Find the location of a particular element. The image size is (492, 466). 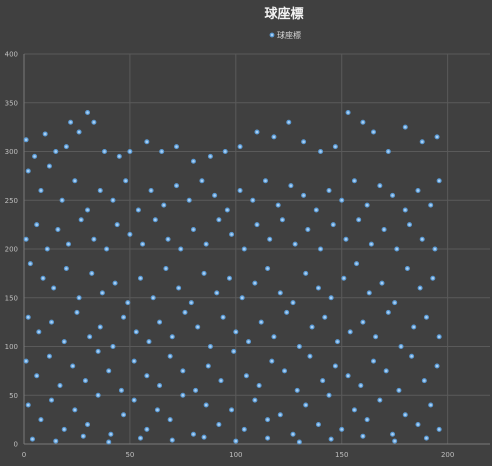

y-tick-label: 250 is located at coordinates (11, 201).